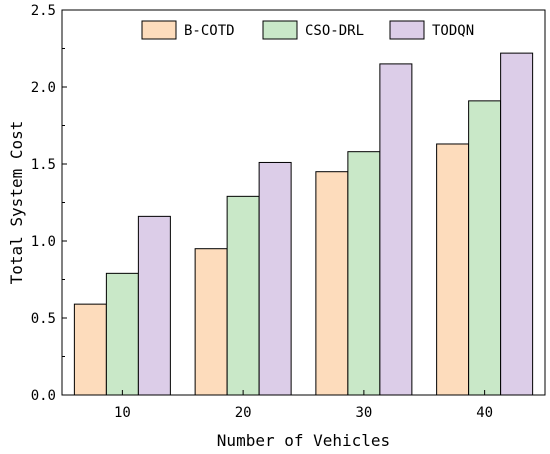  Describe the element at coordinates (43, 396) in the screenshot. I see `y-tick-label: 0.0` at that location.